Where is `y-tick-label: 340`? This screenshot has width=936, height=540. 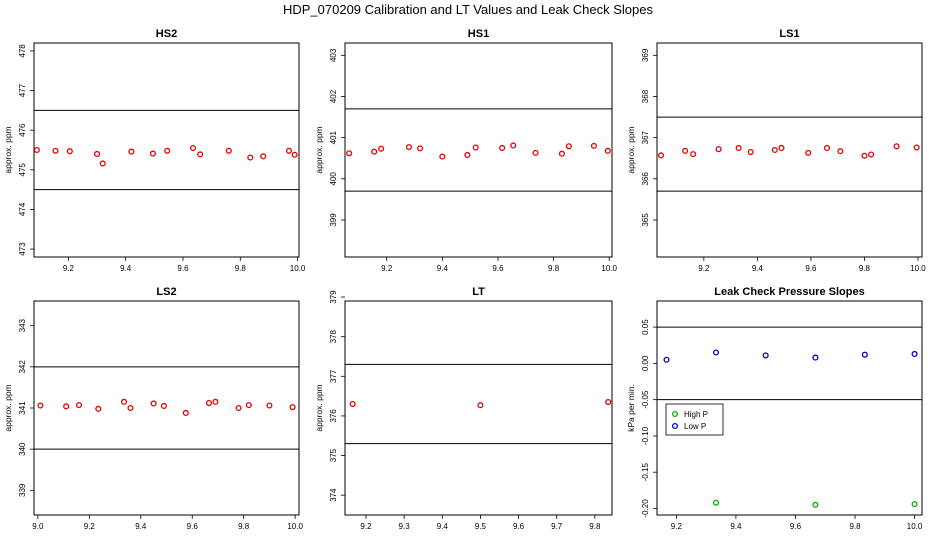 y-tick-label: 340 is located at coordinates (22, 449).